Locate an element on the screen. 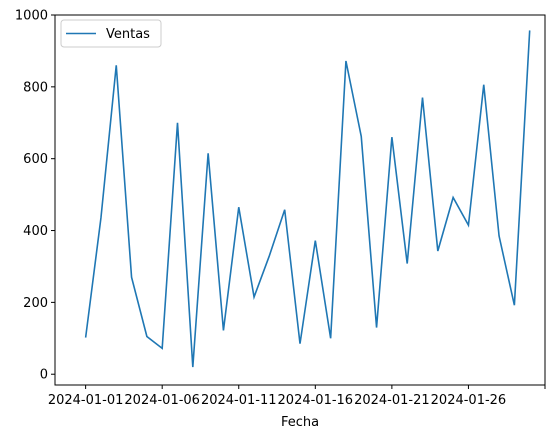  legend-box is located at coordinates (111, 33).